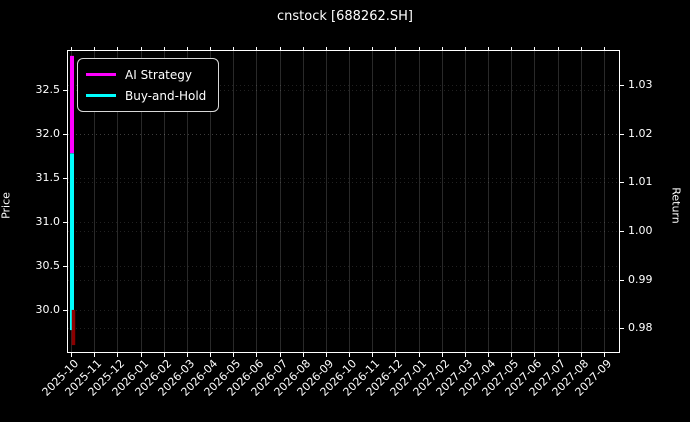  I want to click on y-tick-label-left: 31.0, so click(48, 221).